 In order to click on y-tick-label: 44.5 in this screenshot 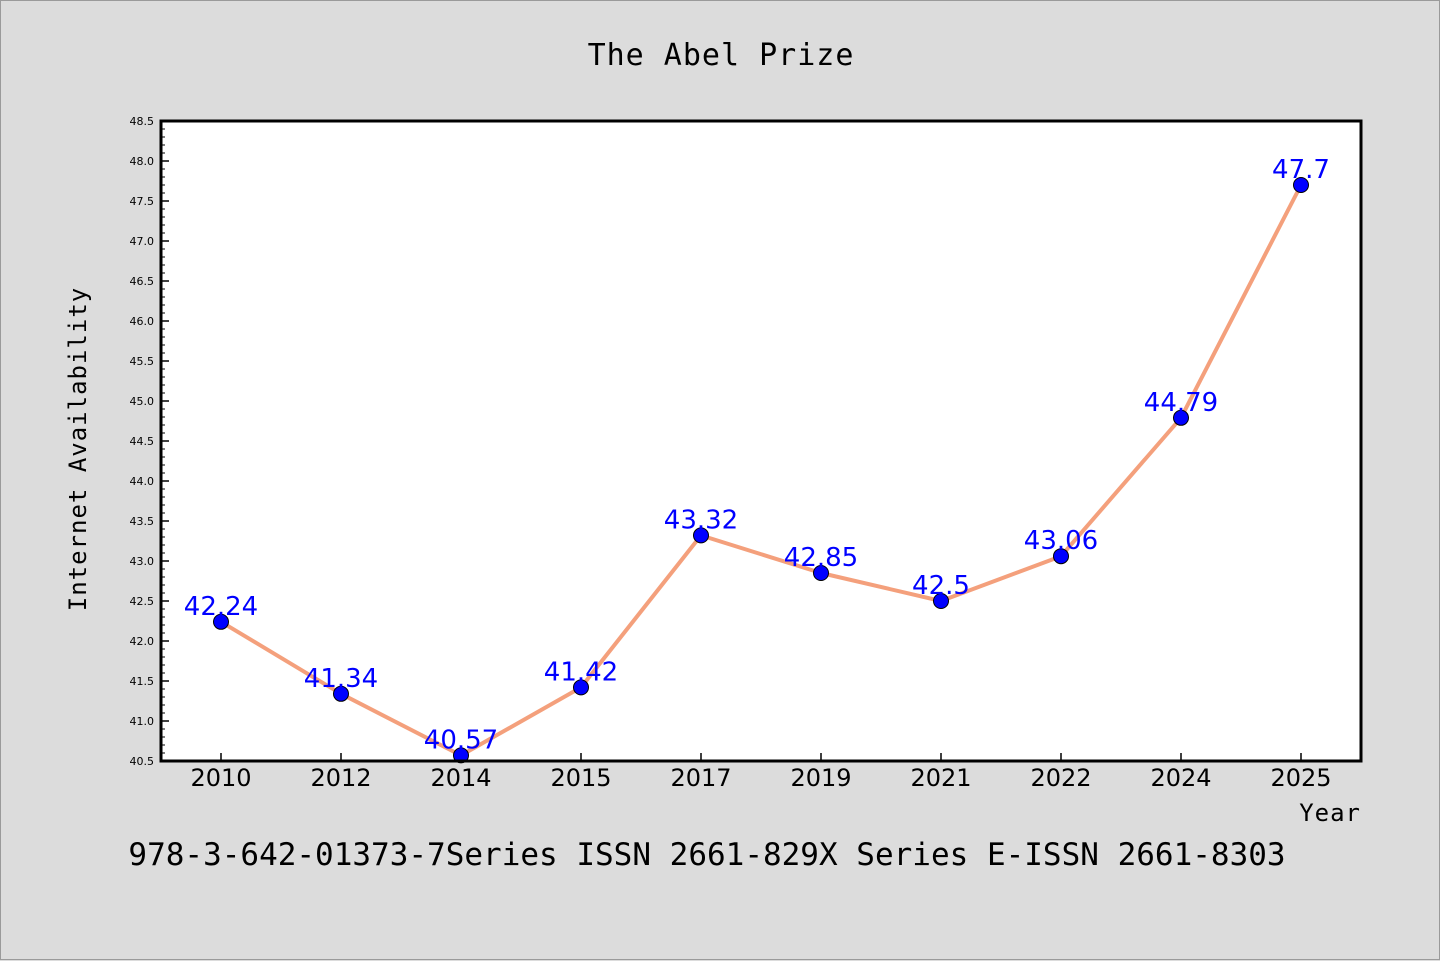, I will do `click(142, 441)`.